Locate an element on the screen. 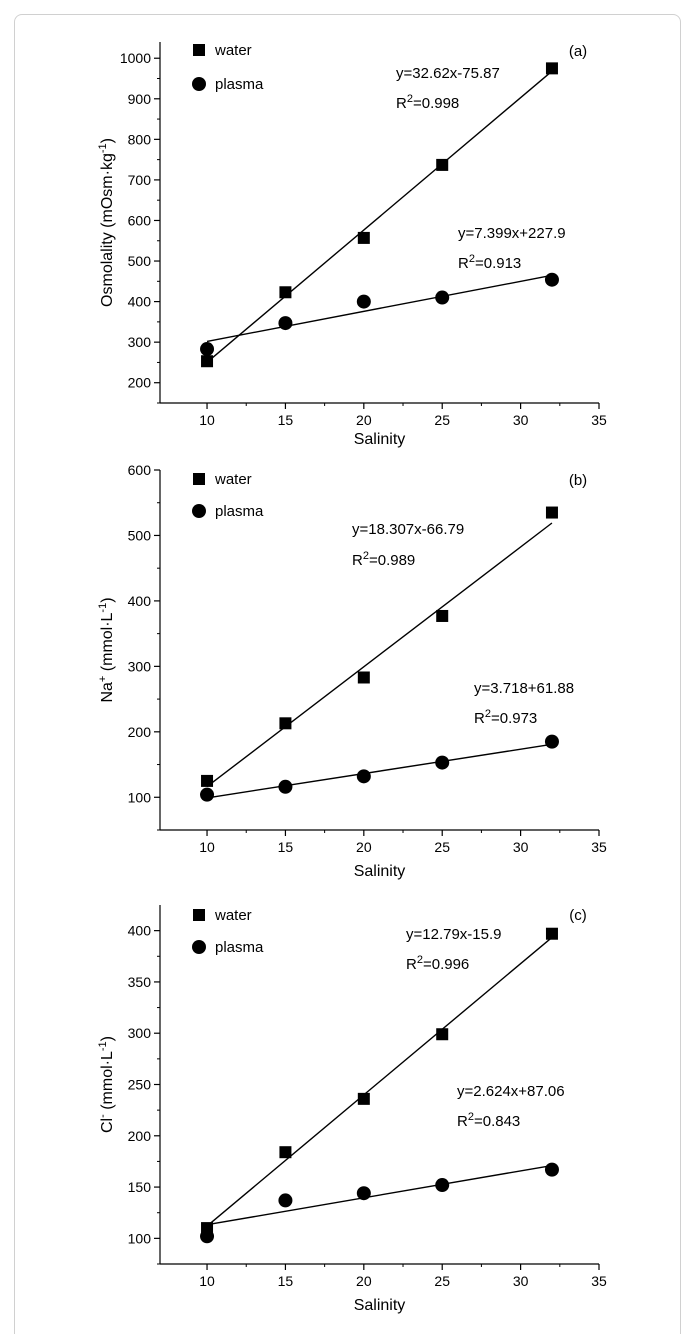 This screenshot has width=683, height=1334. r-squared-water: R2=0.989 is located at coordinates (383, 559).